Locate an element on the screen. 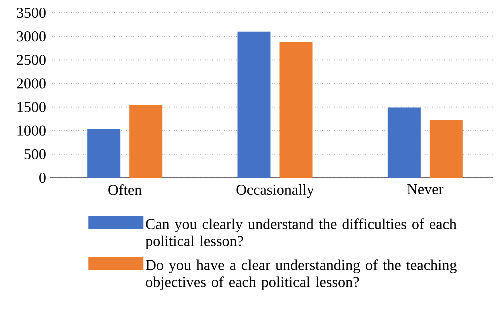  y-tick-label: 2000 is located at coordinates (31, 83).